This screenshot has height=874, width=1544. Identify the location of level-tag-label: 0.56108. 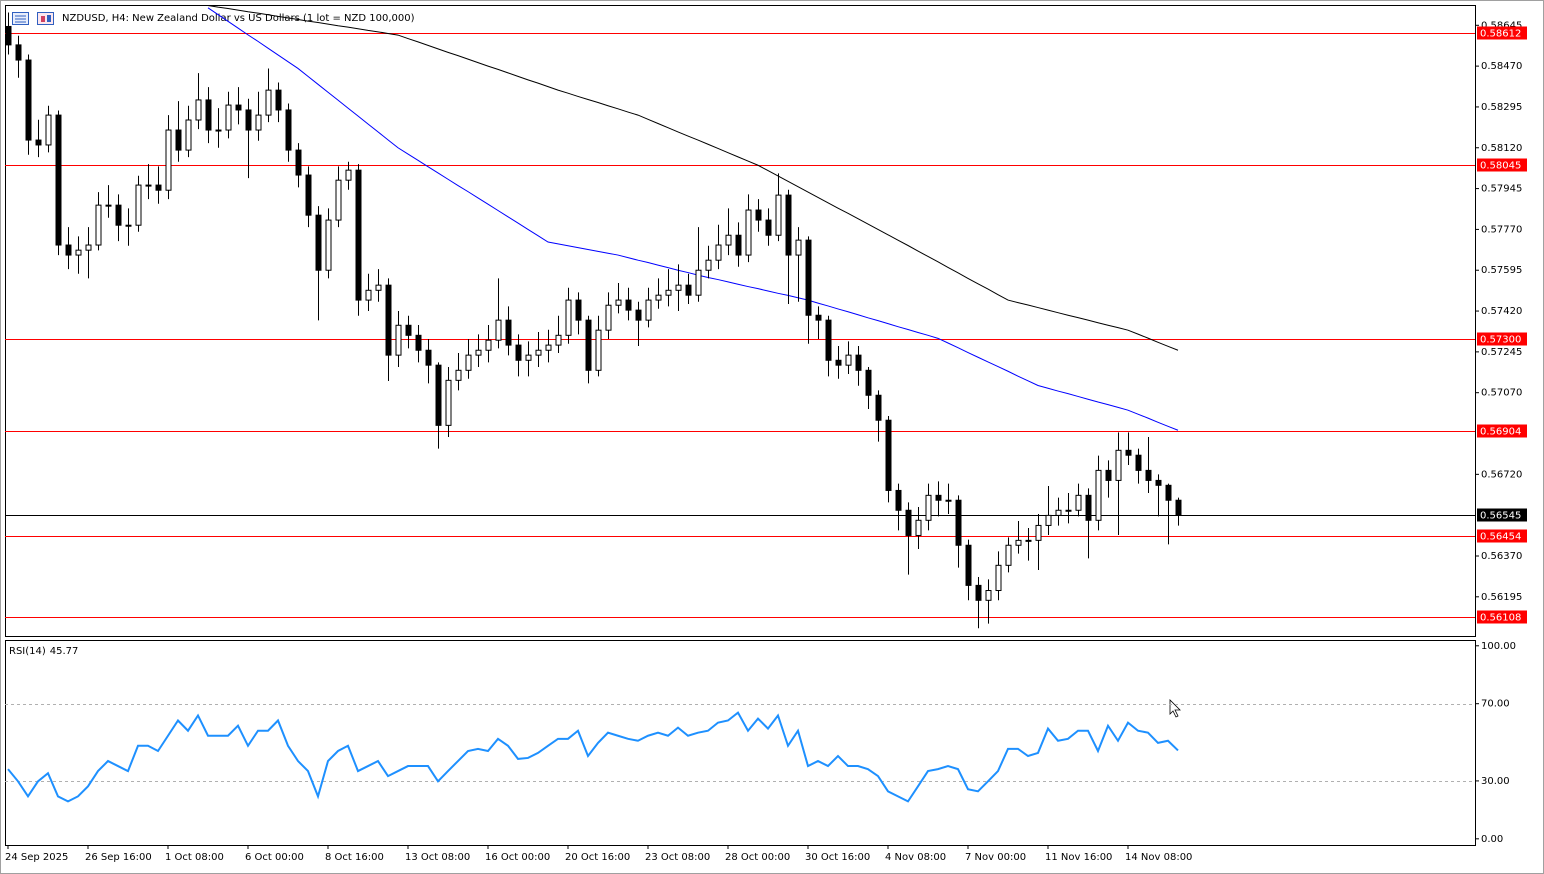
(1500, 618).